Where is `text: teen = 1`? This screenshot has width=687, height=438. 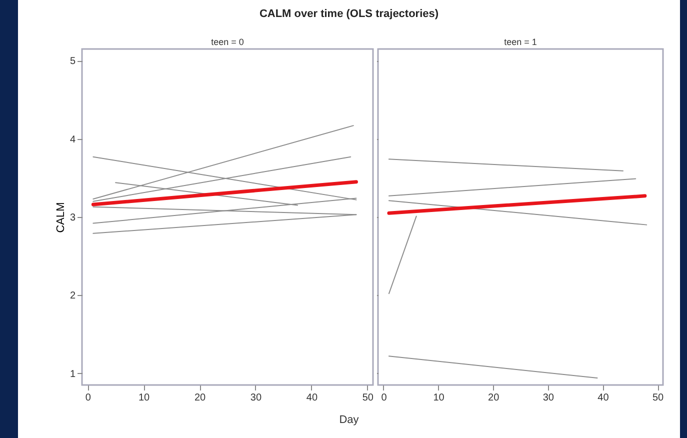
text: teen = 1 is located at coordinates (520, 42).